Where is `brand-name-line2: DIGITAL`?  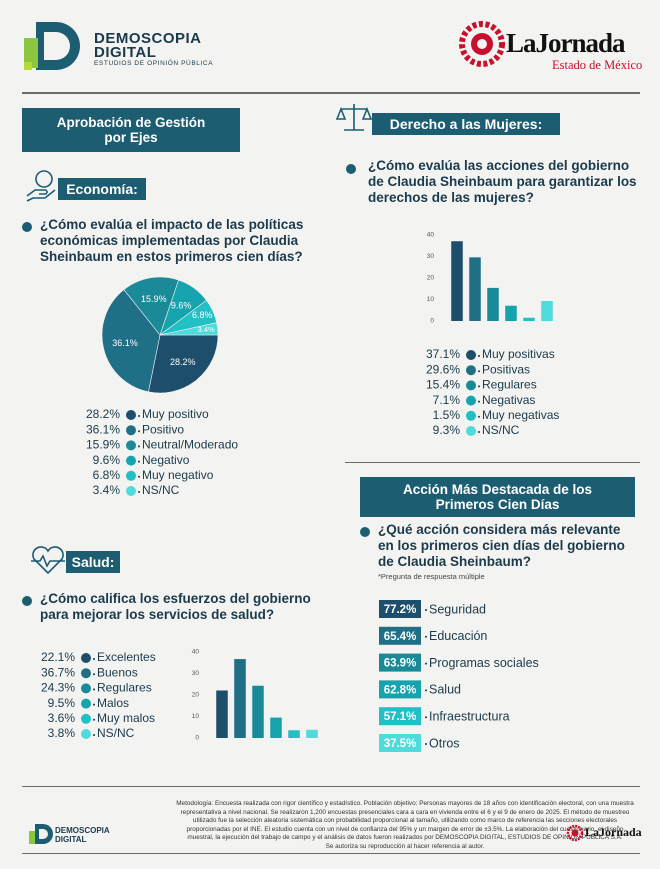 brand-name-line2: DIGITAL is located at coordinates (125, 52).